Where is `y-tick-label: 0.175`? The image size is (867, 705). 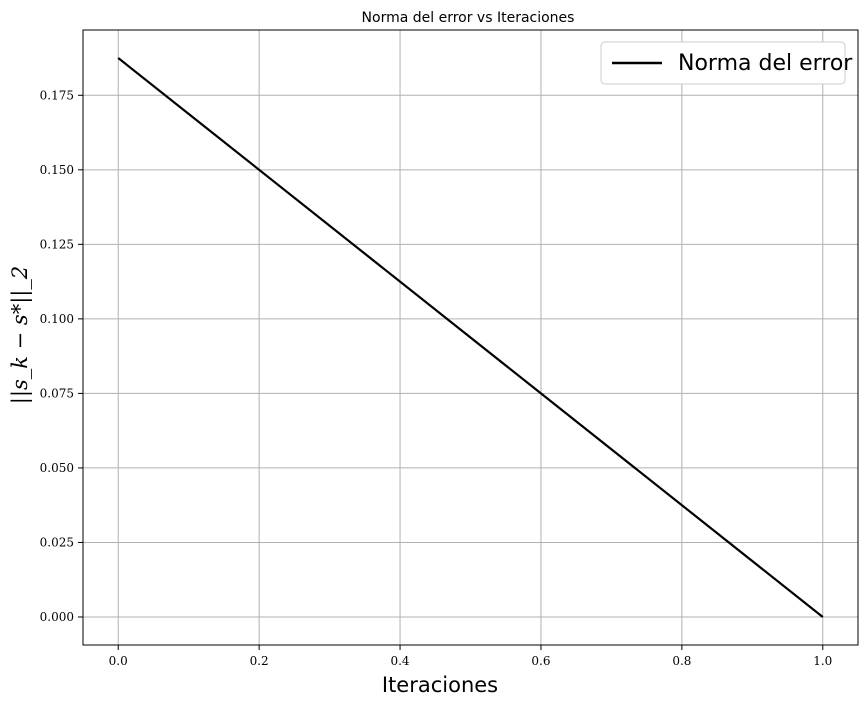 y-tick-label: 0.175 is located at coordinates (57, 95).